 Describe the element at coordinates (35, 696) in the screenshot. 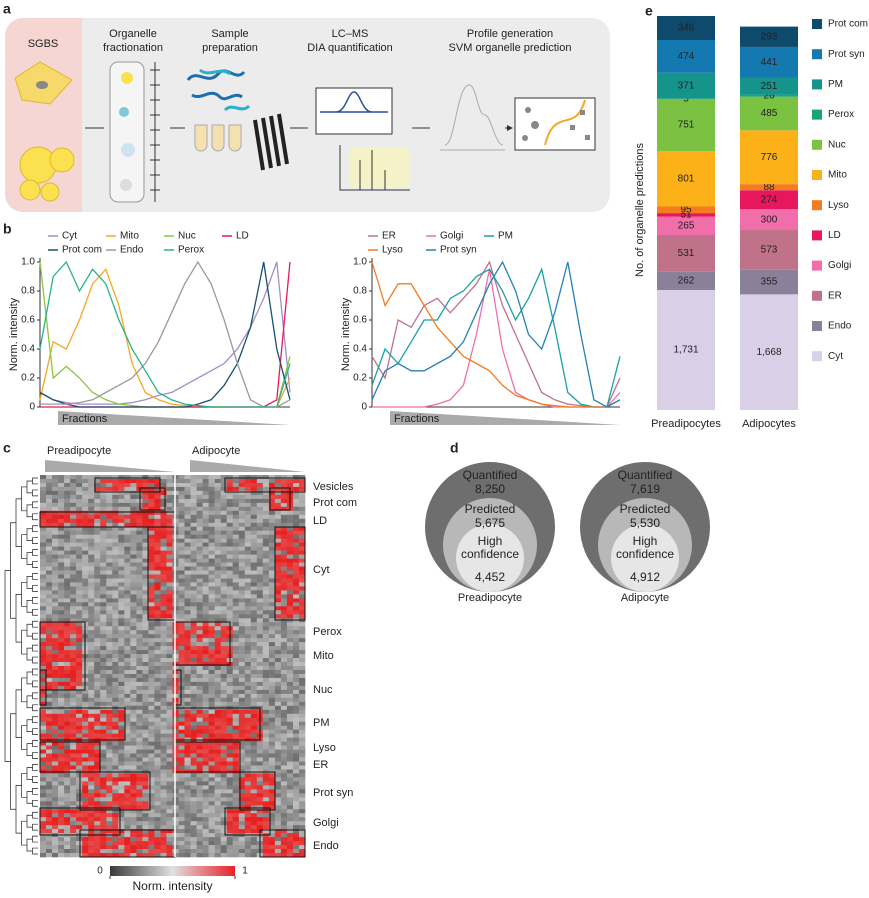

I see `dendrogram` at that location.